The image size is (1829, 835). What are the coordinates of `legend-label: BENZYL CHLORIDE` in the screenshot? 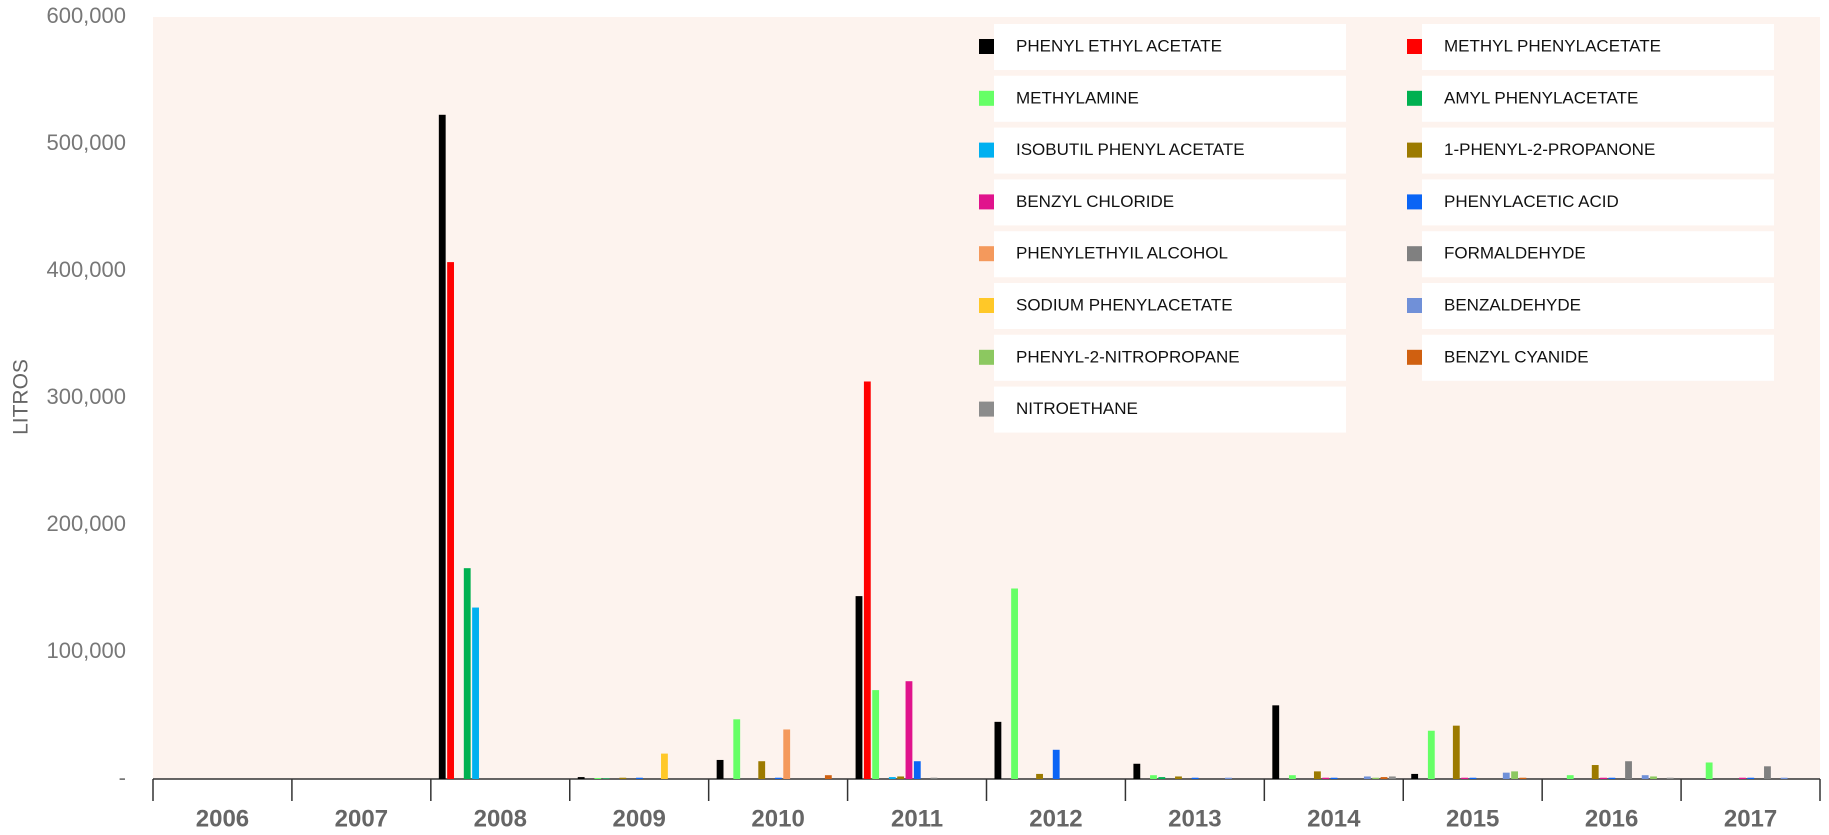 It's located at (1095, 201).